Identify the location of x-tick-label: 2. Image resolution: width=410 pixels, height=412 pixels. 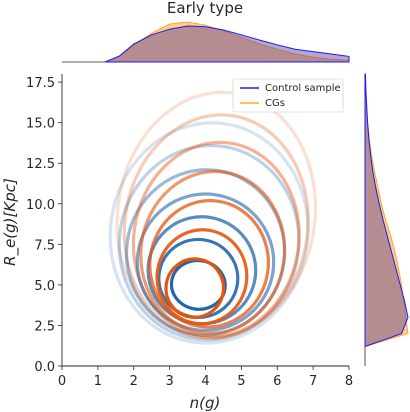
(134, 381).